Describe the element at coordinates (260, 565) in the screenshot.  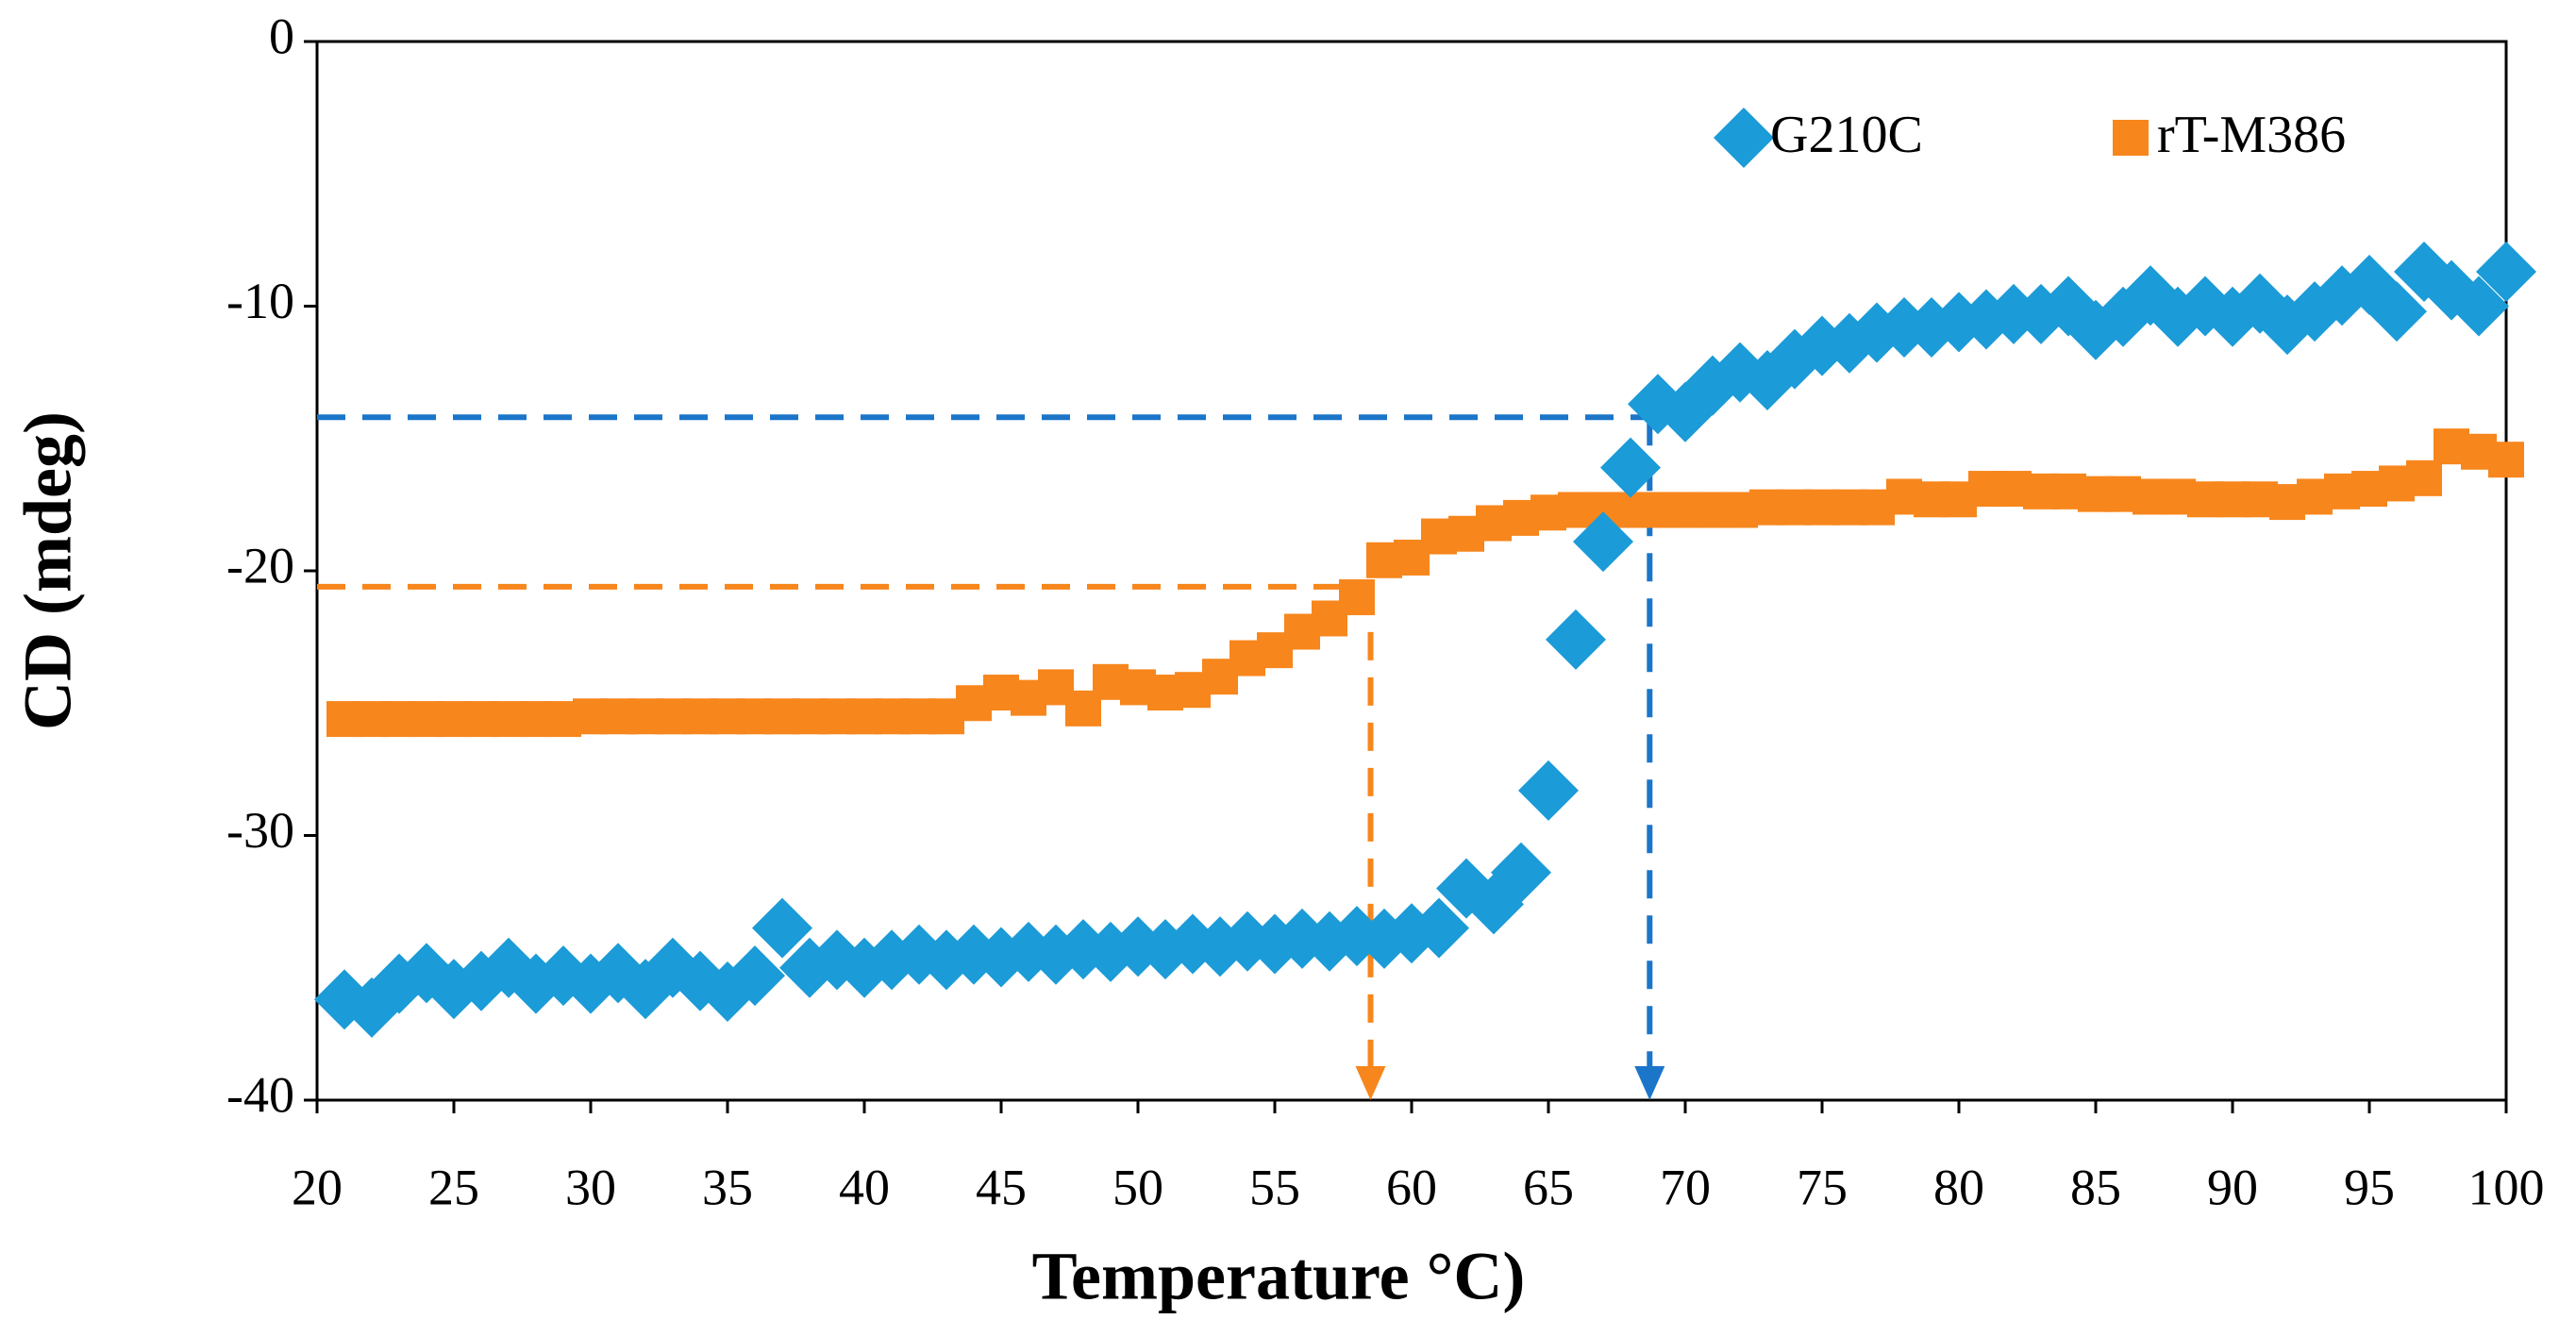
I see `y-tick-label: -20` at that location.